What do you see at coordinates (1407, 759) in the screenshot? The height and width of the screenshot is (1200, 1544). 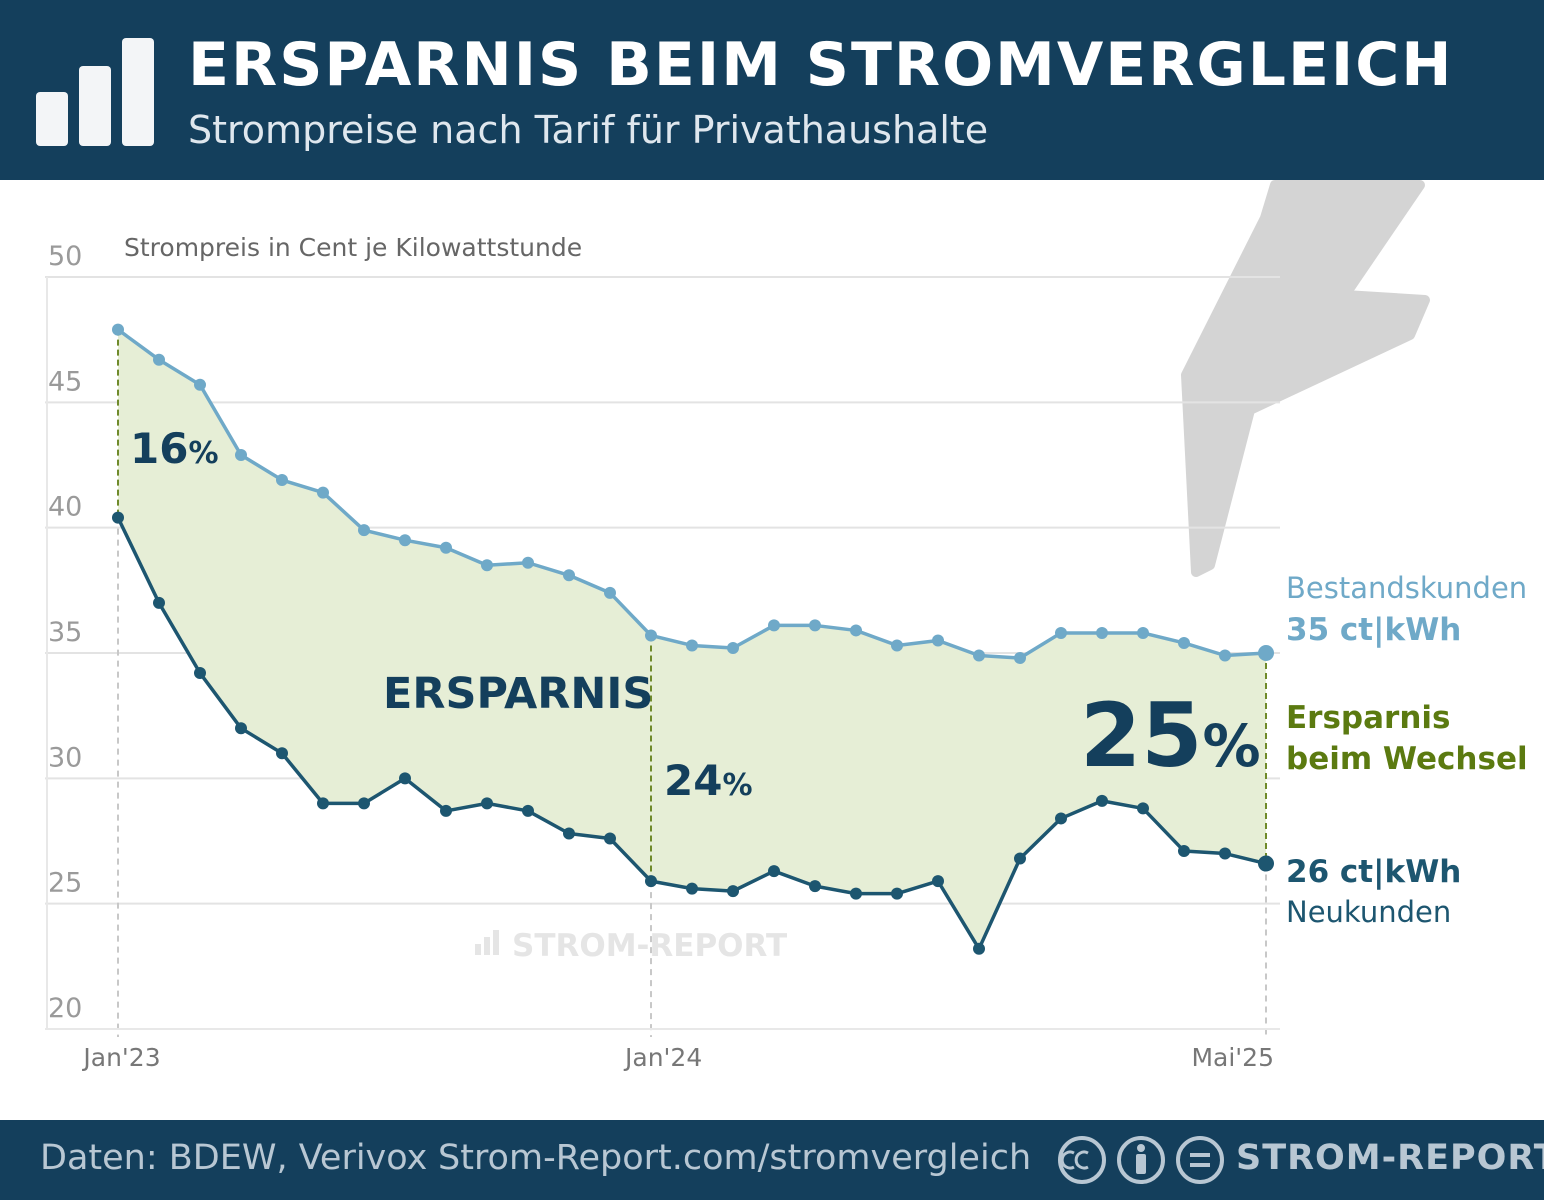 I see `savings-text-line2: beim Wechsel` at bounding box center [1407, 759].